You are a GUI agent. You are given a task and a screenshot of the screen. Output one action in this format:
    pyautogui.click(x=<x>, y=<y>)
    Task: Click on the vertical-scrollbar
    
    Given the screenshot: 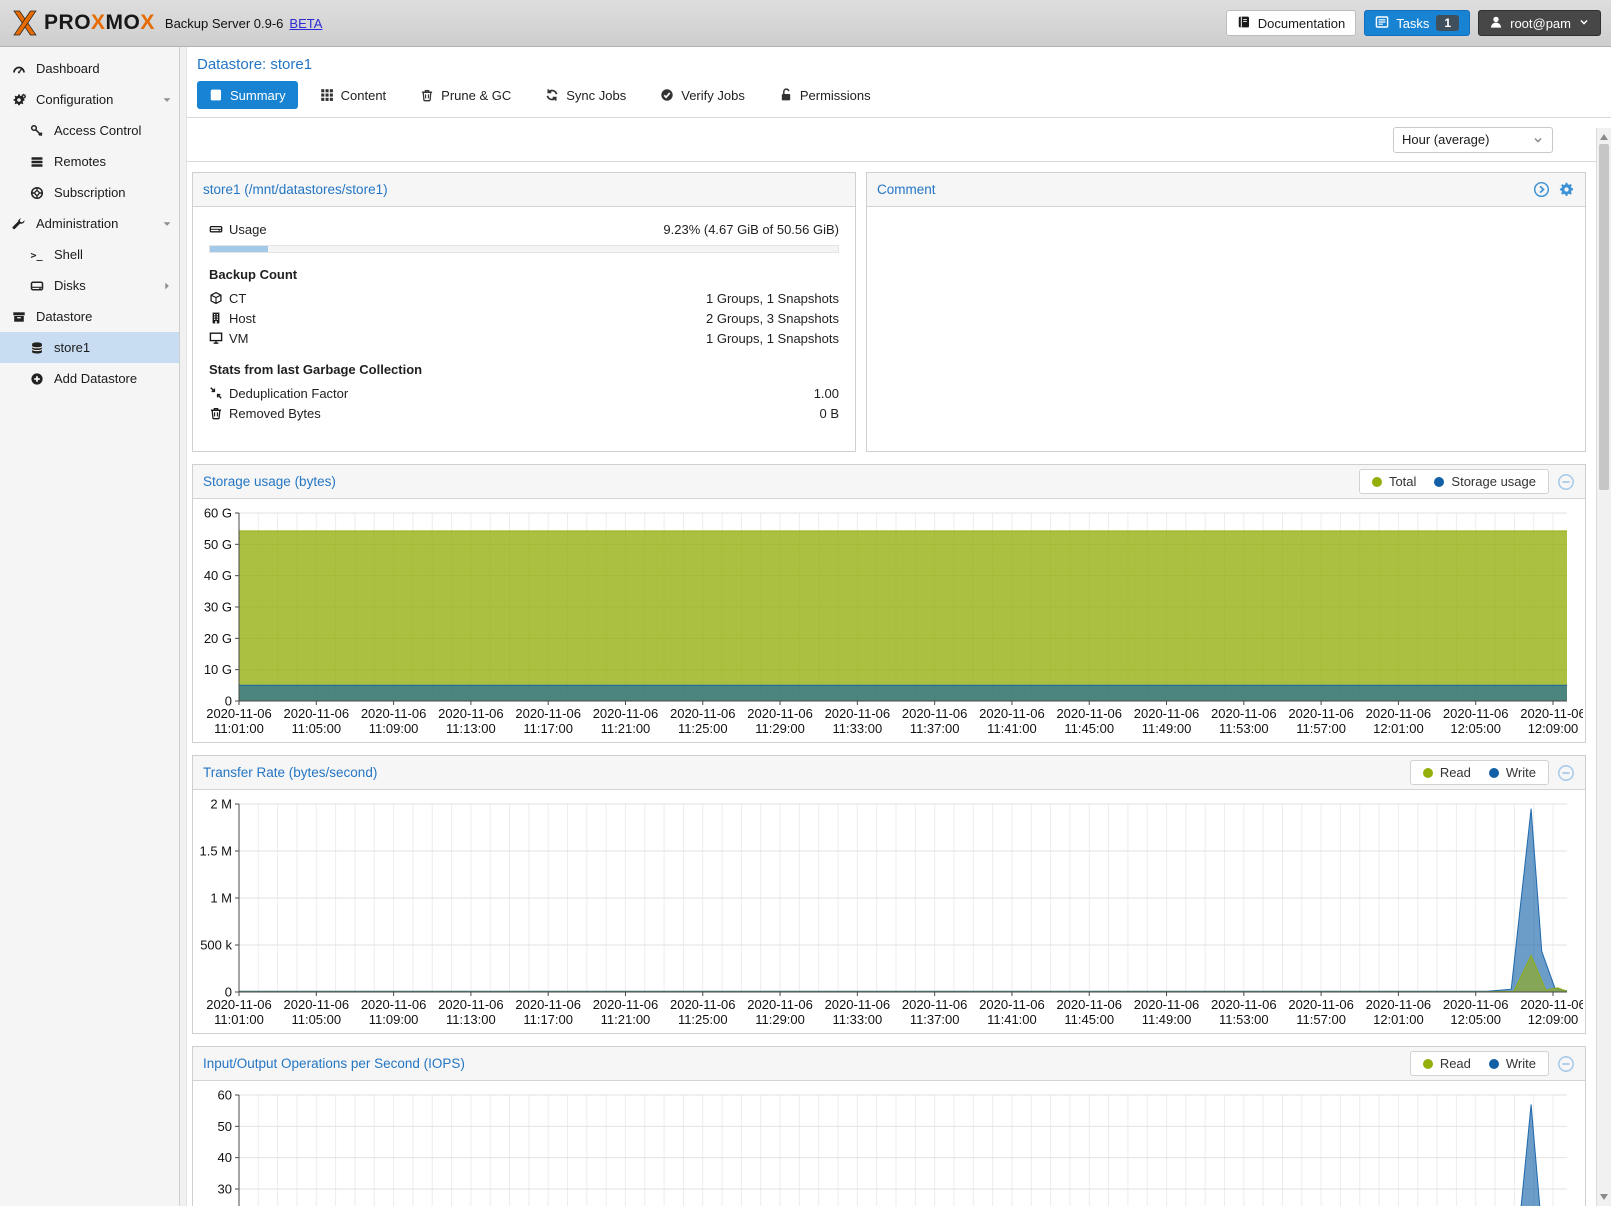 What is the action you would take?
    pyautogui.click(x=1603, y=667)
    